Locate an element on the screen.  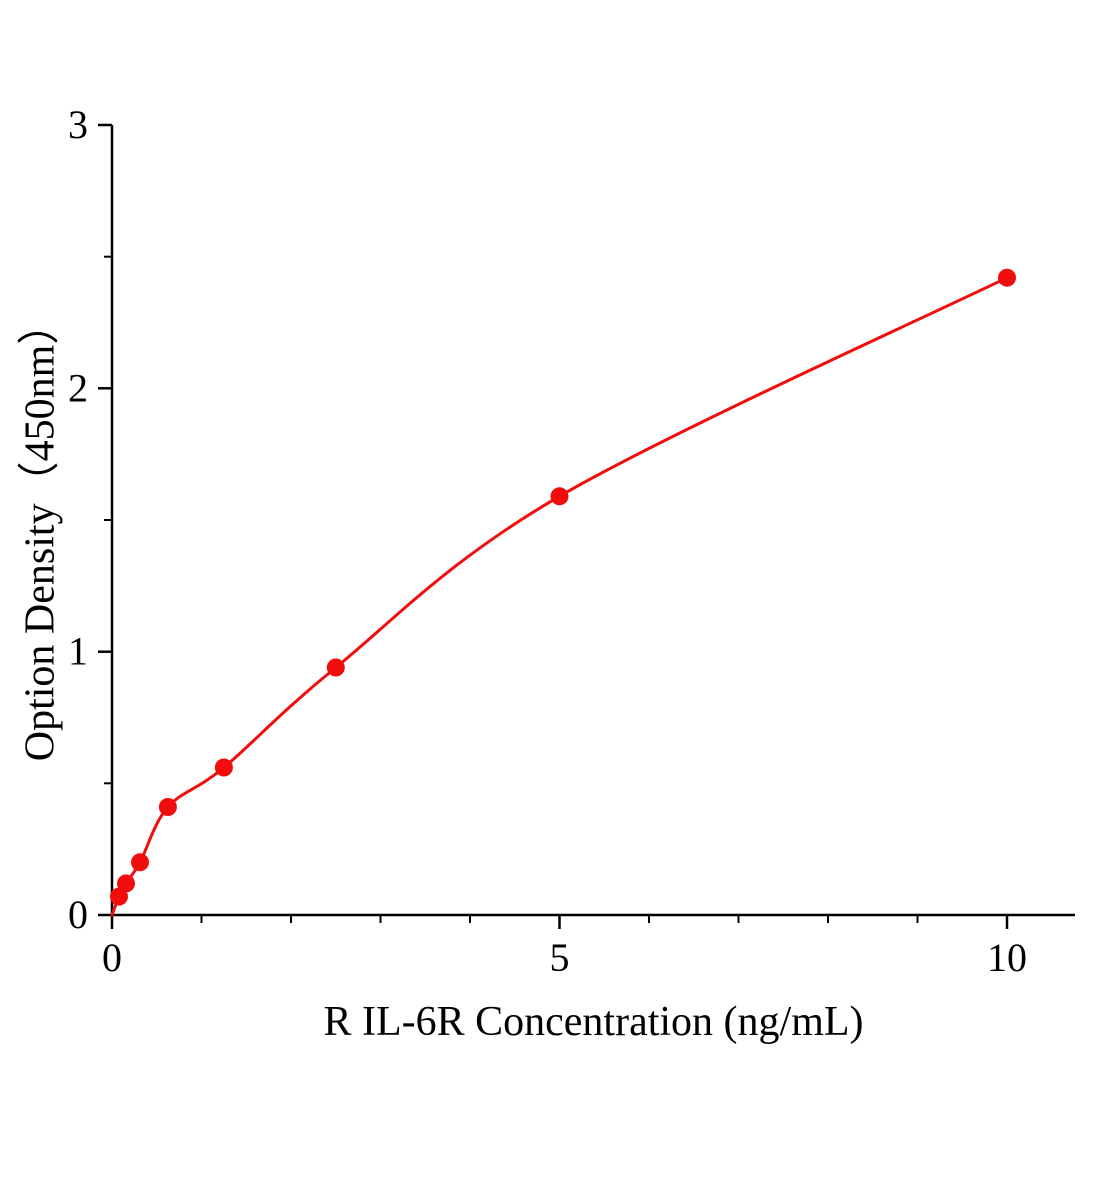
x-tick-label: 10 is located at coordinates (1007, 957).